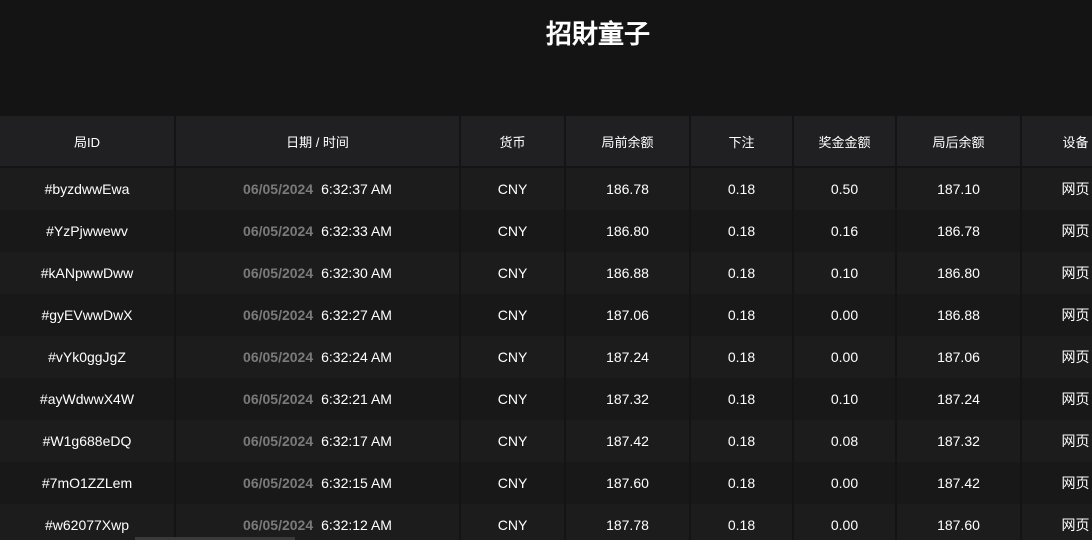  I want to click on datetime-cell: 06/05/2024 6:32:21 AM, so click(318, 399).